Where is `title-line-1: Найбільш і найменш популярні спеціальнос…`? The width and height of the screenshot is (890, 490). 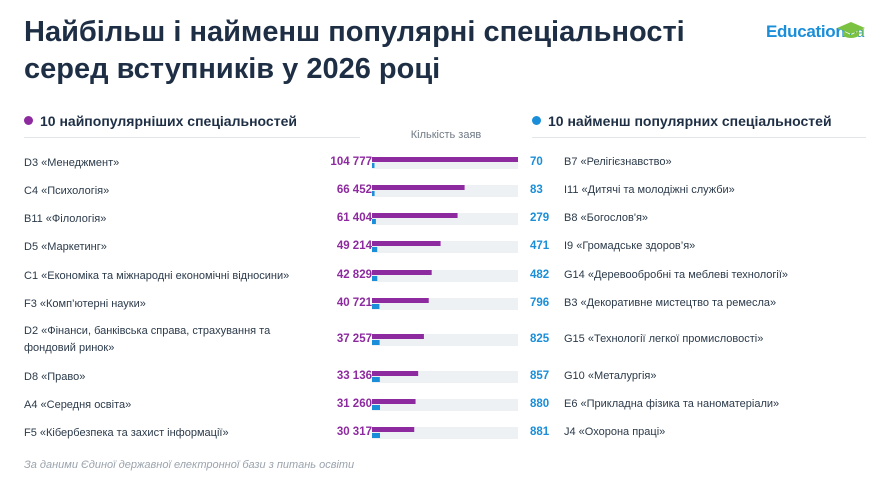 title-line-1: Найбільш і найменш популярні спеціальнос… is located at coordinates (354, 32).